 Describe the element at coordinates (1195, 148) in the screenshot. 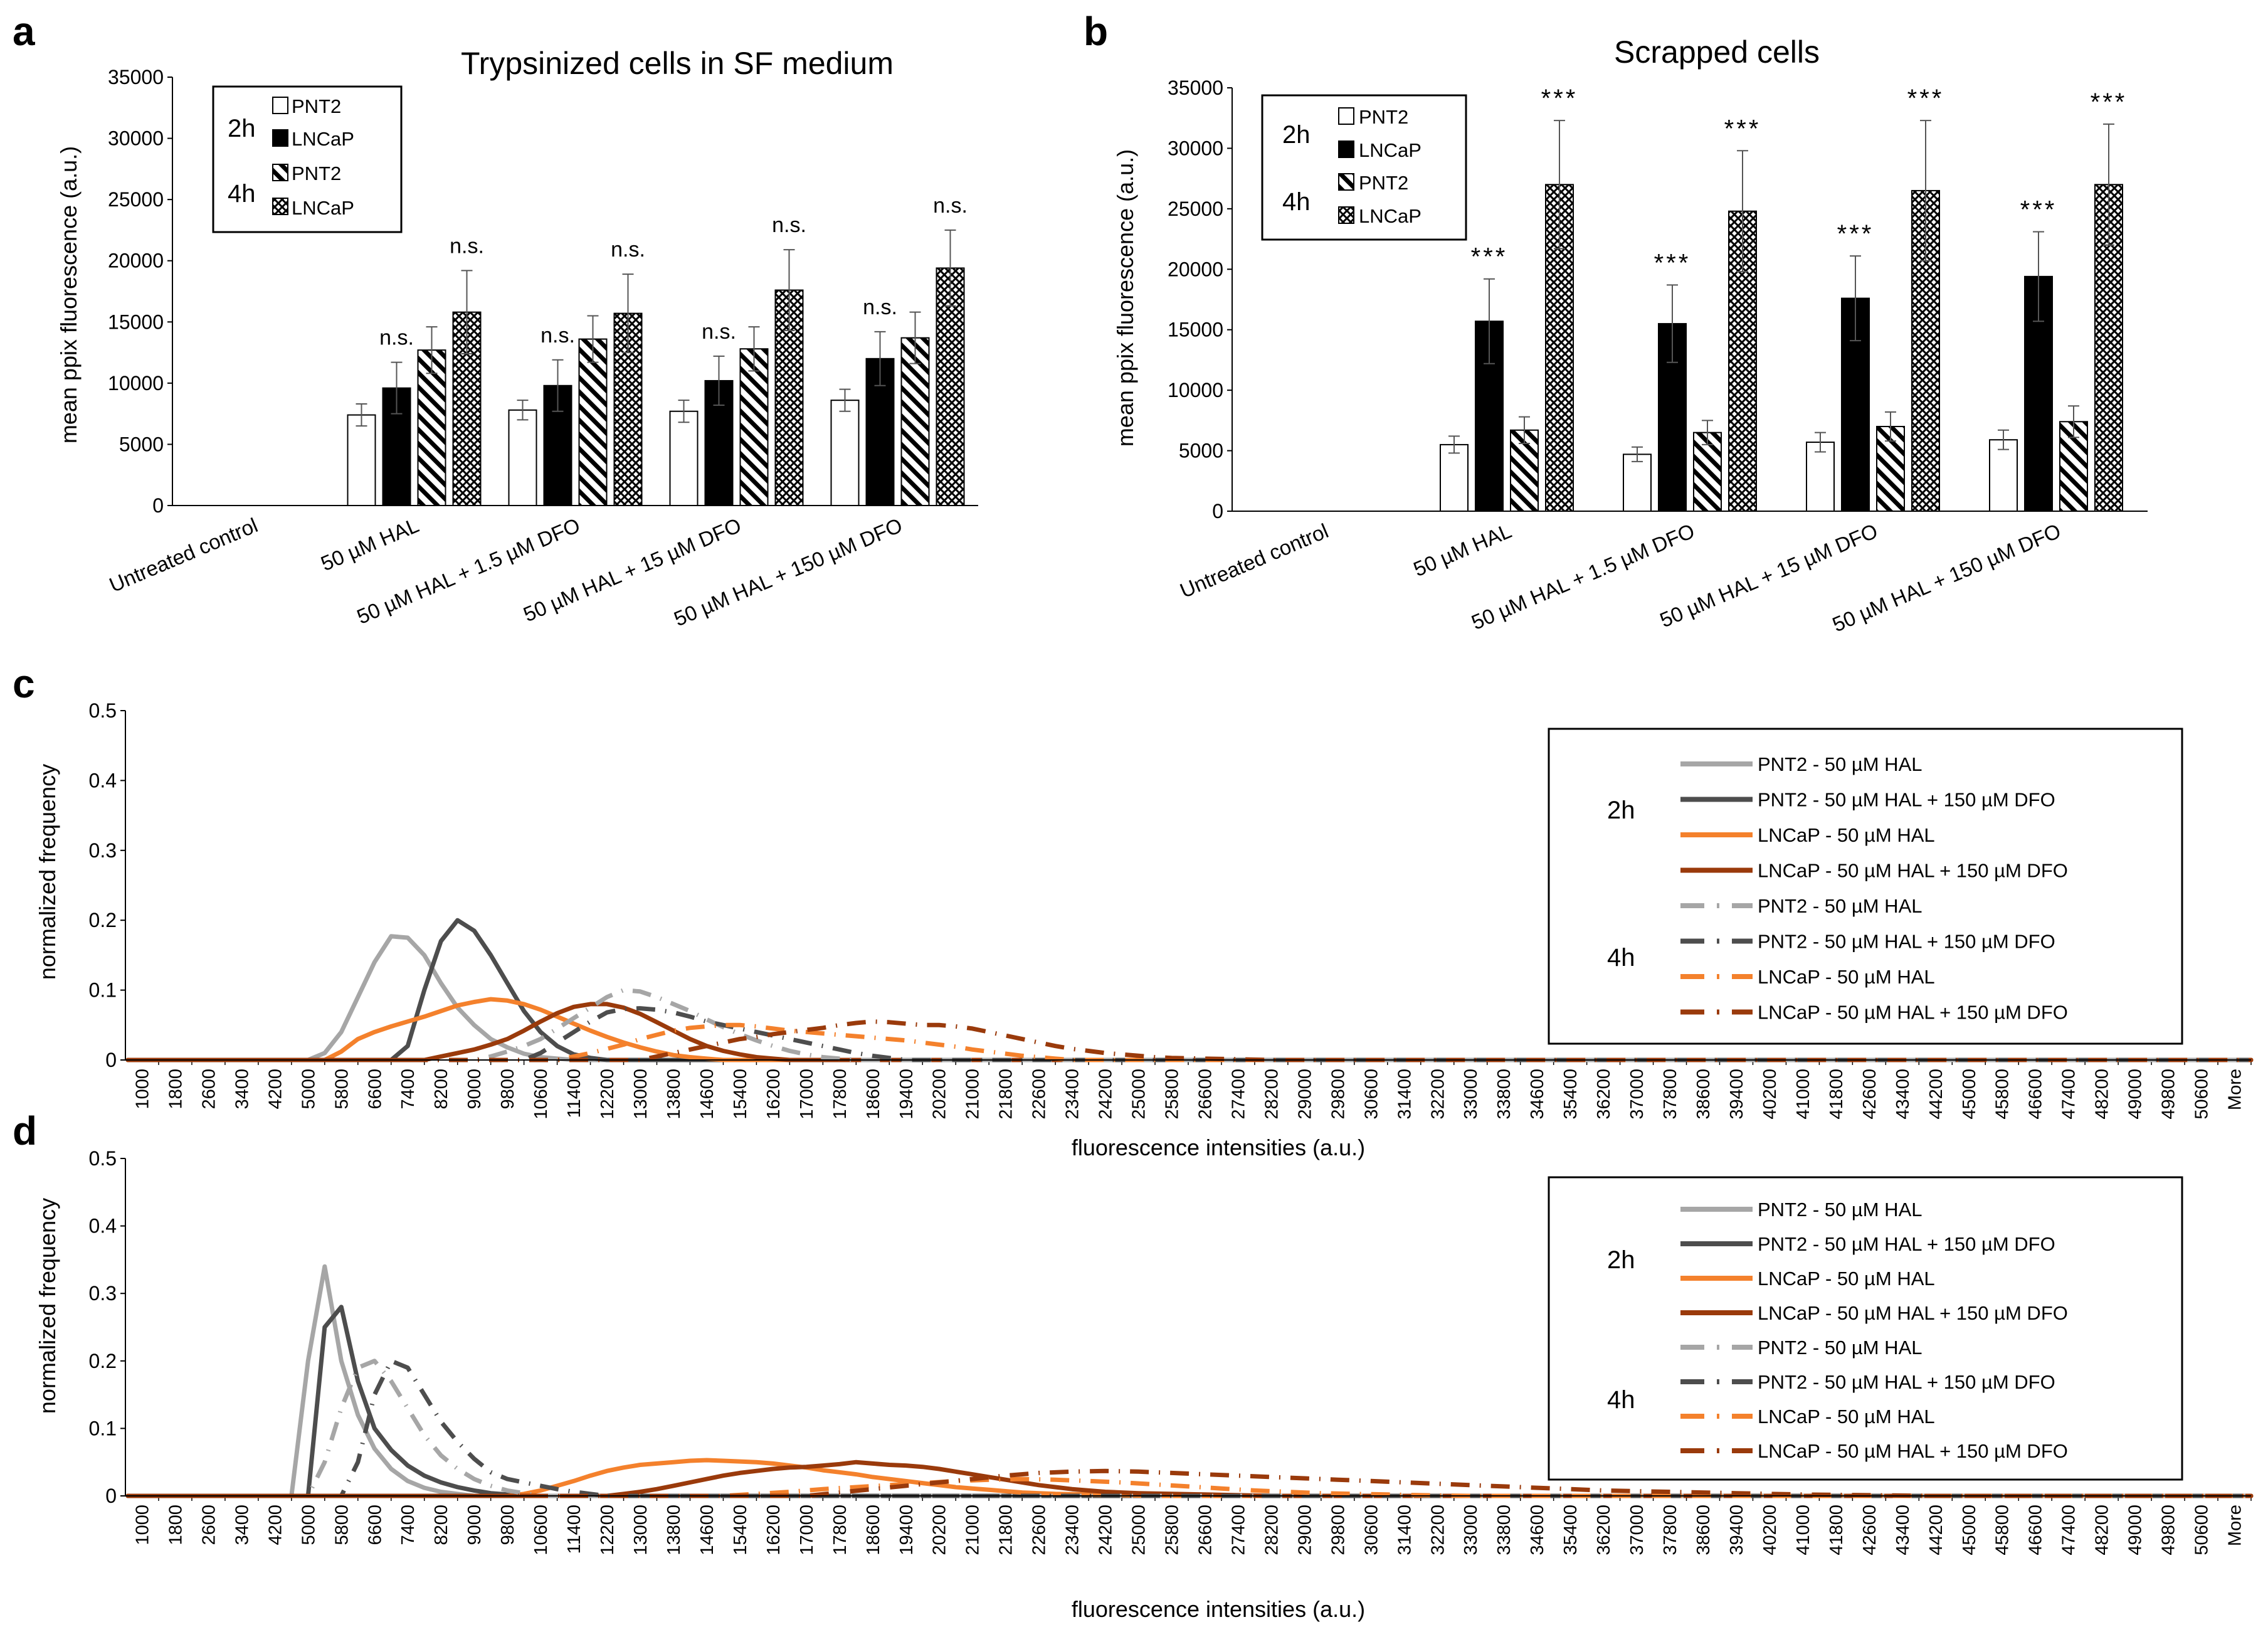

I see `y-tick-label: 30000` at that location.